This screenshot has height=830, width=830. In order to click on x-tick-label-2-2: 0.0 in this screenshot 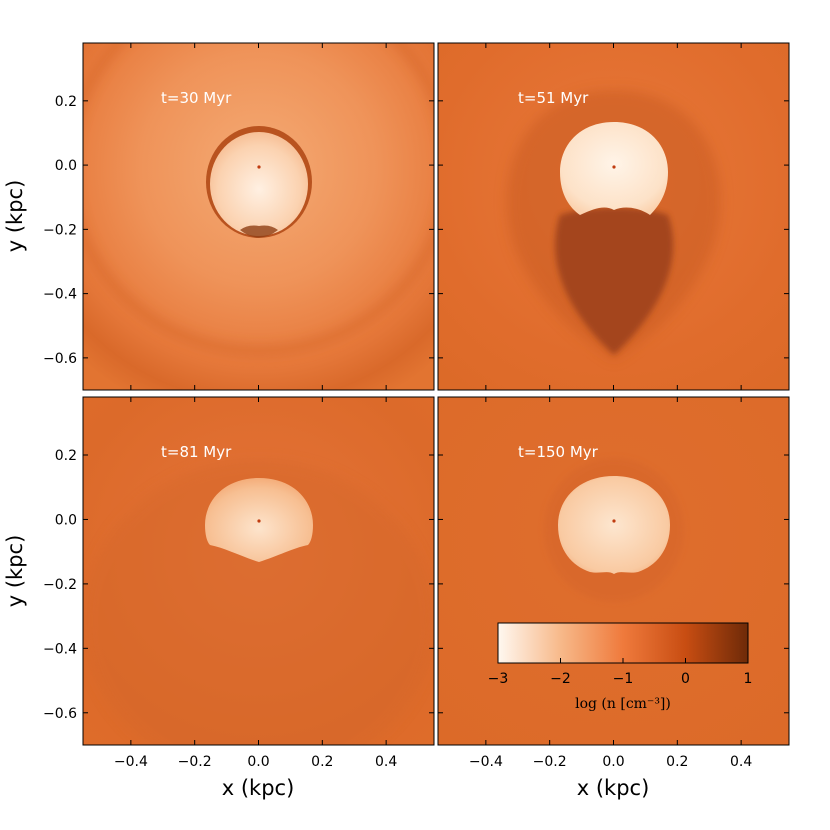, I will do `click(258, 762)`.